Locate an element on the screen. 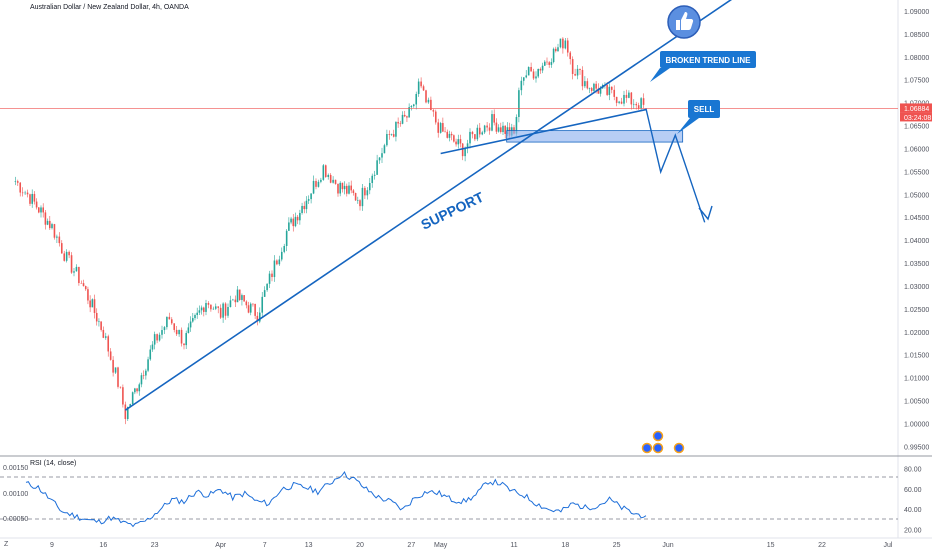 This screenshot has height=555, width=932. price-tick-label: 1.05000 is located at coordinates (916, 195).